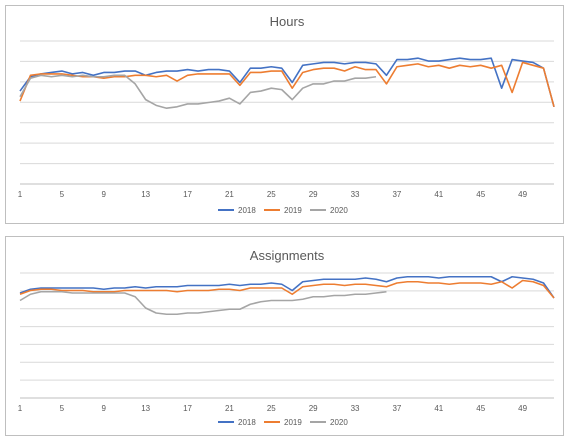 The height and width of the screenshot is (441, 574). Describe the element at coordinates (287, 21) in the screenshot. I see `chart-title: Hours` at that location.